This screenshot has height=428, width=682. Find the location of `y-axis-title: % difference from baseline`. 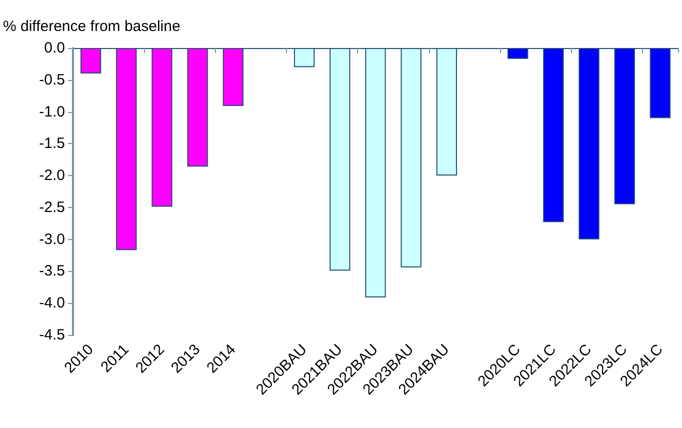

y-axis-title: % difference from baseline is located at coordinates (91, 26).